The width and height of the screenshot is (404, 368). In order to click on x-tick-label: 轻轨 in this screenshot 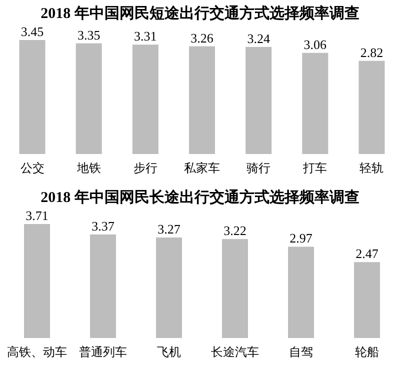, I will do `click(372, 168)`.